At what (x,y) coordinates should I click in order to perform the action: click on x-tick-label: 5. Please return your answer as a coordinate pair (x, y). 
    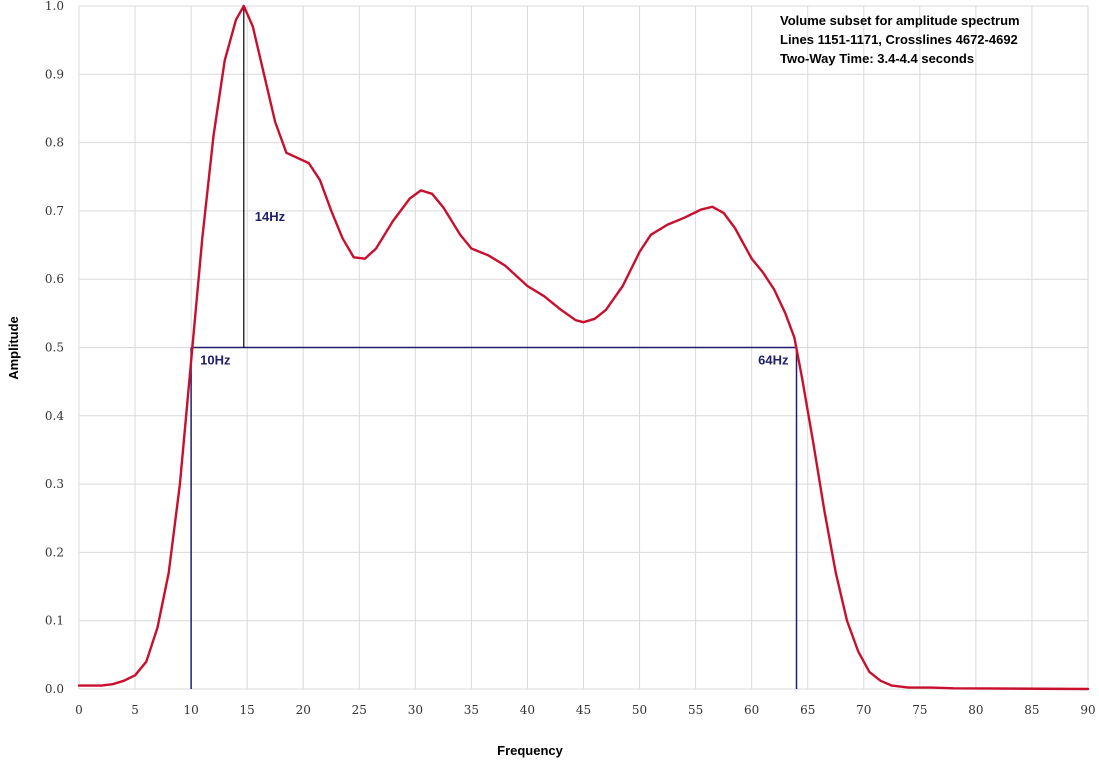
    Looking at the image, I should click on (135, 710).